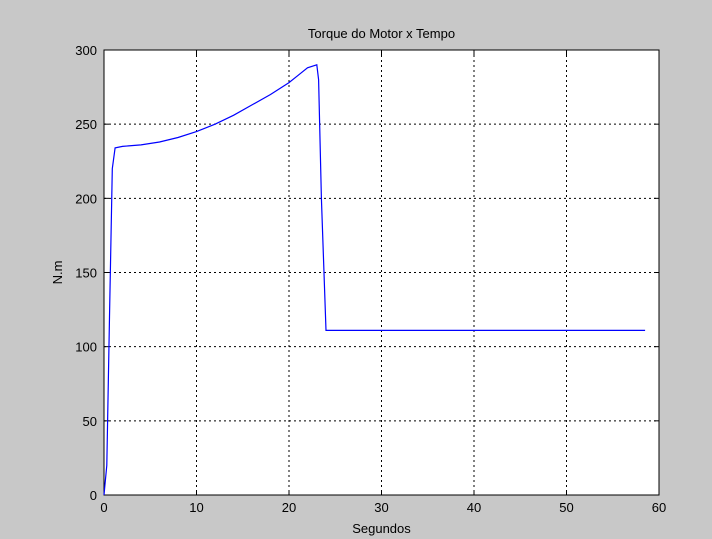 This screenshot has height=539, width=712. What do you see at coordinates (86, 50) in the screenshot?
I see `y-tick-label: 300` at bounding box center [86, 50].